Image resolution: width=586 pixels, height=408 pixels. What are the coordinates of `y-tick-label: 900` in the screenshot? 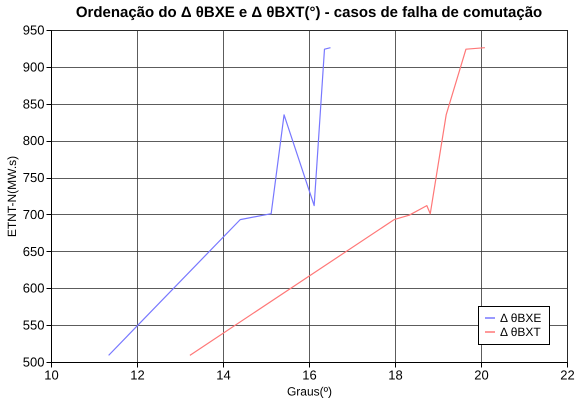 It's located at (33, 66).